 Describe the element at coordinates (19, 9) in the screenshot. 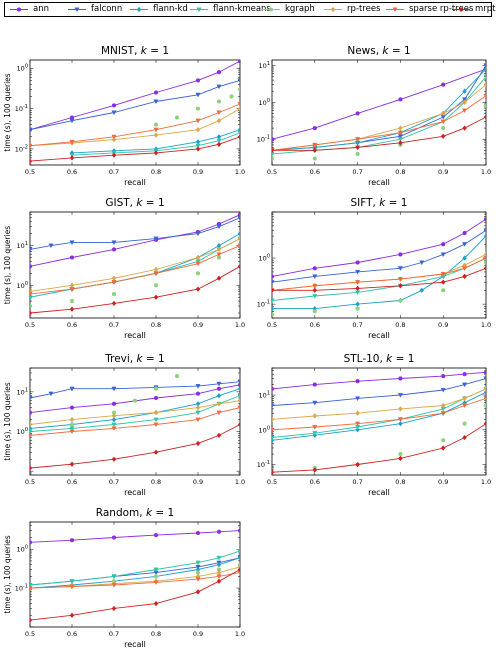

I see `legend-marker` at that location.